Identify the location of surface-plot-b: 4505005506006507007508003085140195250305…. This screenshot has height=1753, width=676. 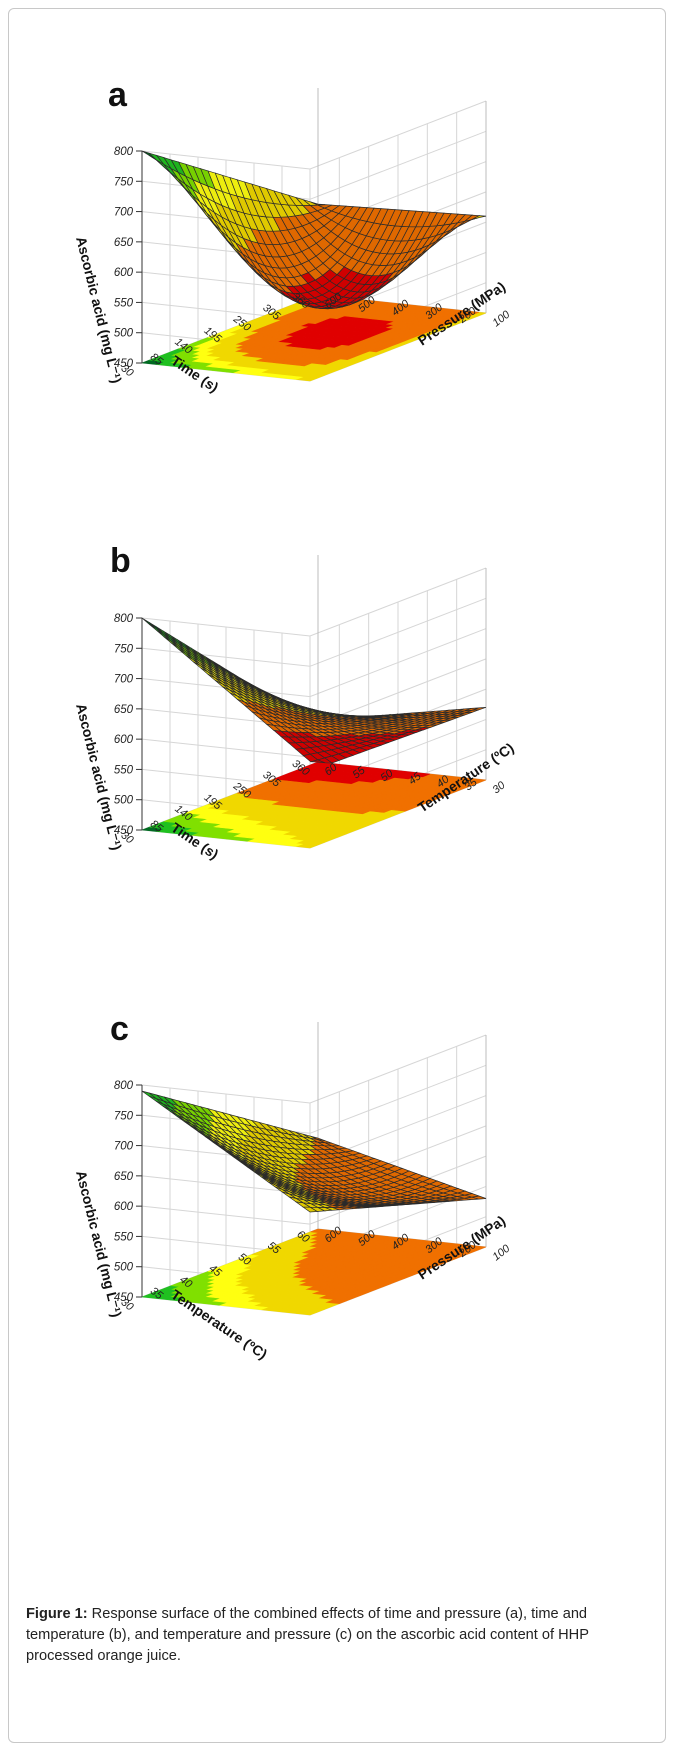
(295, 708).